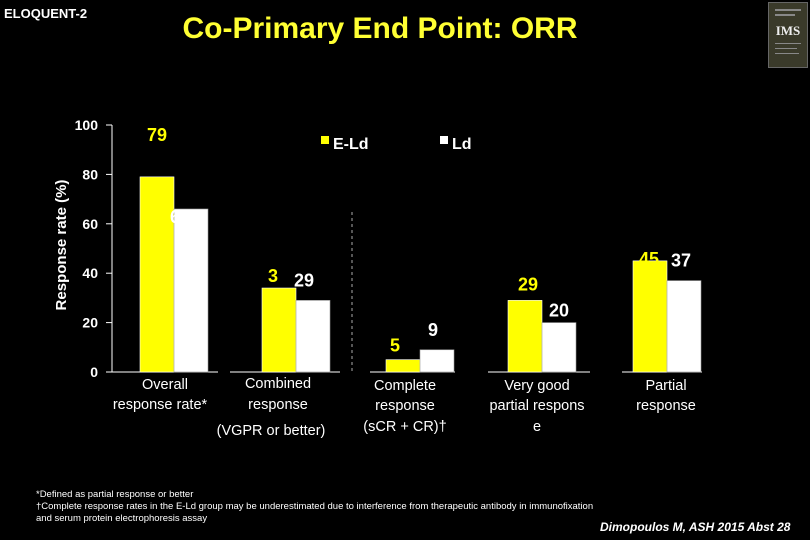 This screenshot has height=540, width=810. What do you see at coordinates (405, 406) in the screenshot?
I see `category-label-2-1: response` at bounding box center [405, 406].